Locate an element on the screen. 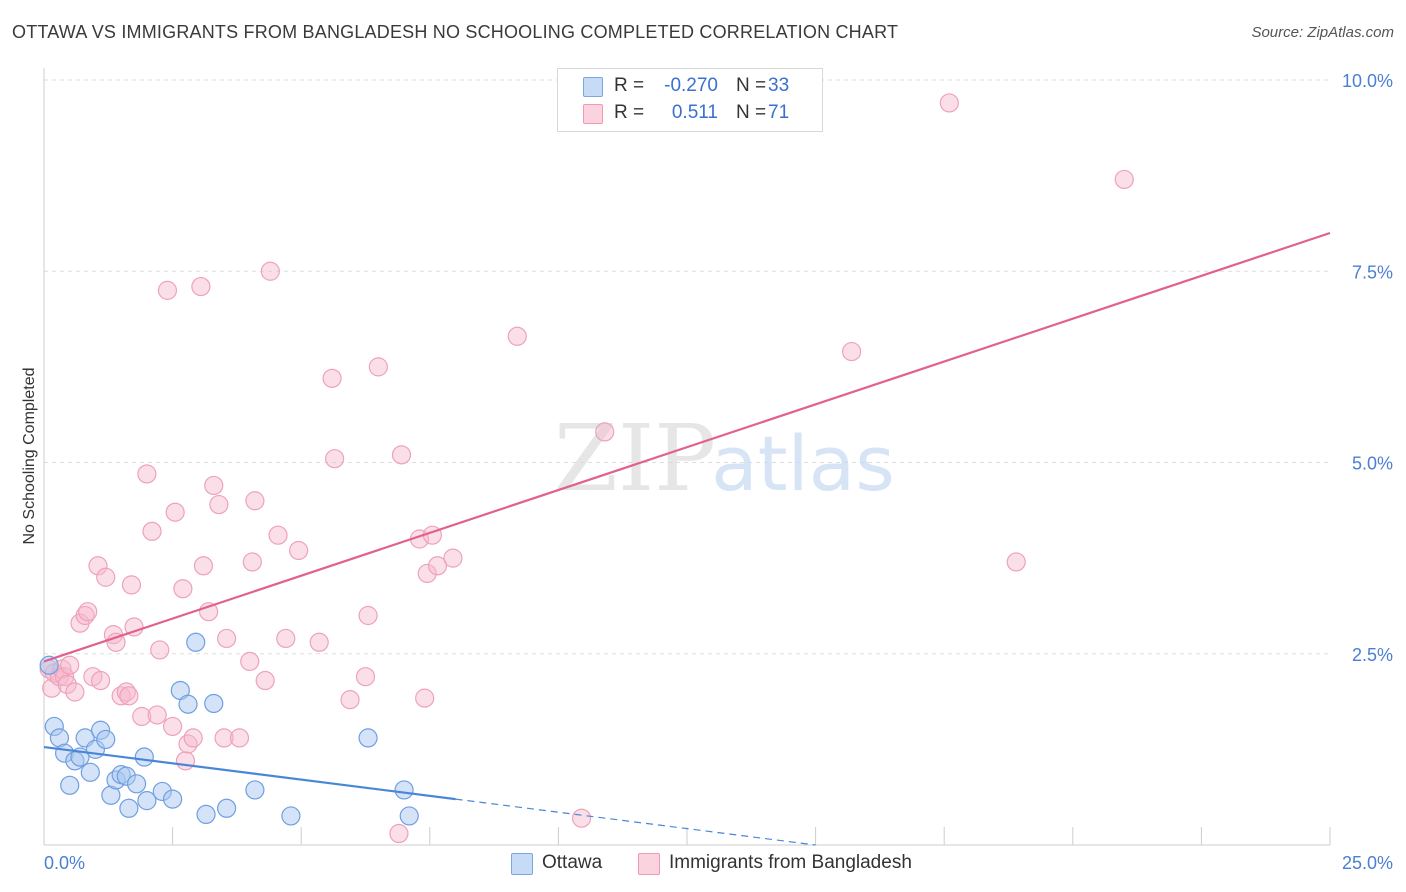  legend-swatch-ottawa is located at coordinates (593, 87).